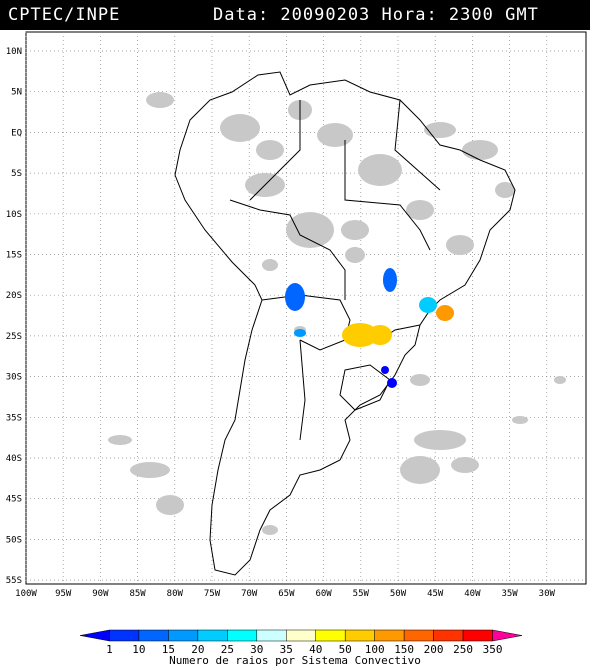 This screenshot has width=600, height=670. What do you see at coordinates (212, 594) in the screenshot?
I see `lon-tick-label: 75W` at bounding box center [212, 594].